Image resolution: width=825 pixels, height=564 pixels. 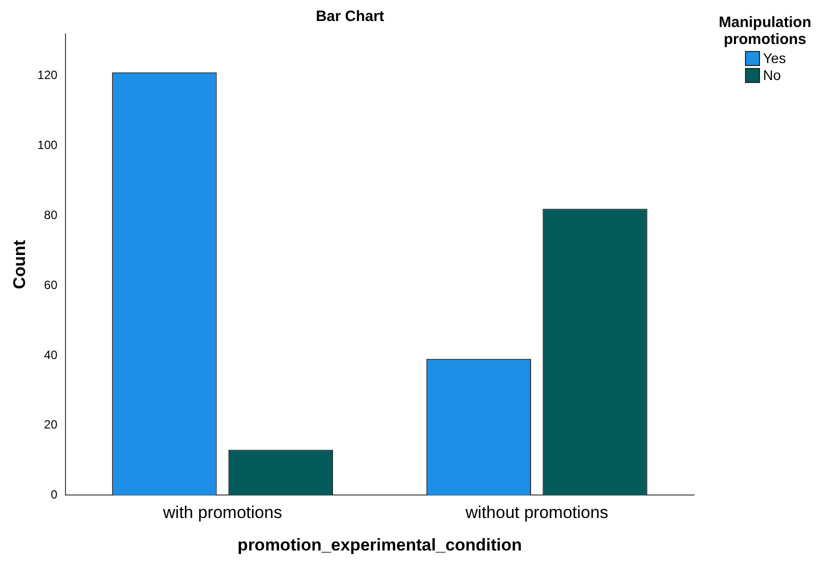 I want to click on x-tick-label: with promotions, so click(x=222, y=512).